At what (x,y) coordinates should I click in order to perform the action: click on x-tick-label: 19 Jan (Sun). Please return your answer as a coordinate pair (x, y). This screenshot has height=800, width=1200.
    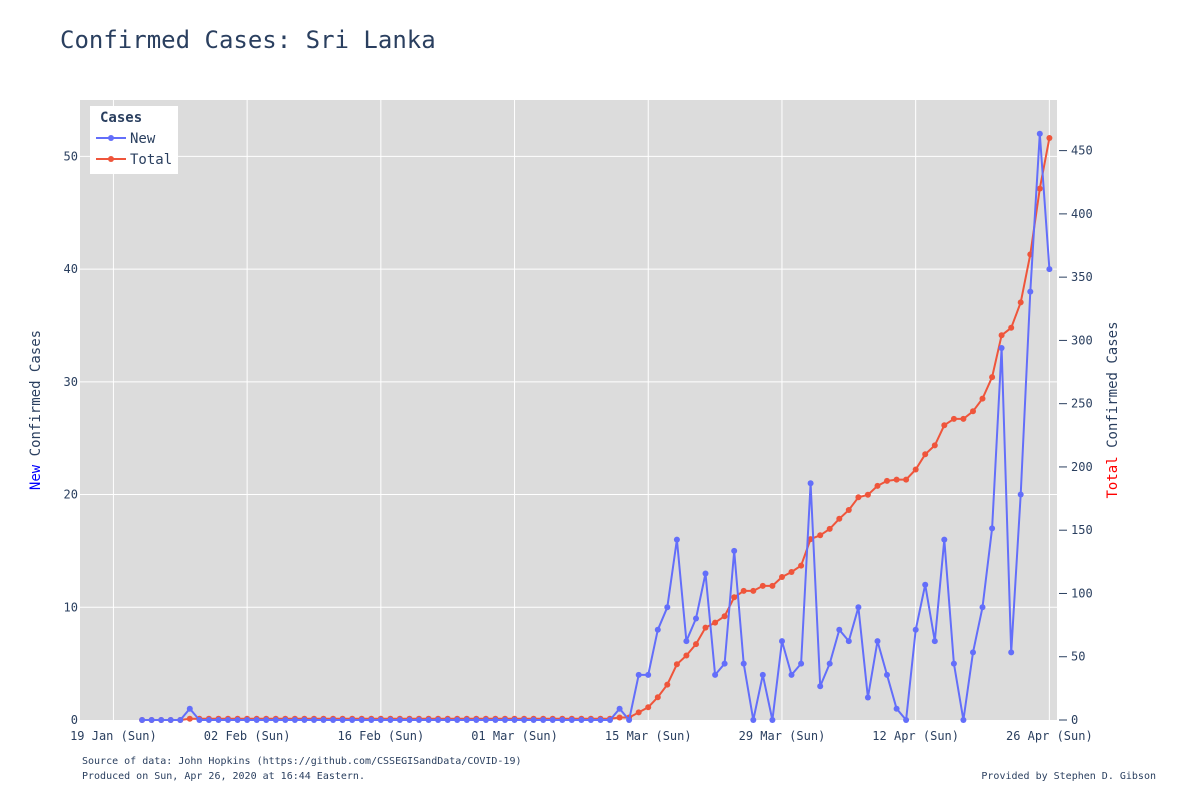
    Looking at the image, I should click on (113, 736).